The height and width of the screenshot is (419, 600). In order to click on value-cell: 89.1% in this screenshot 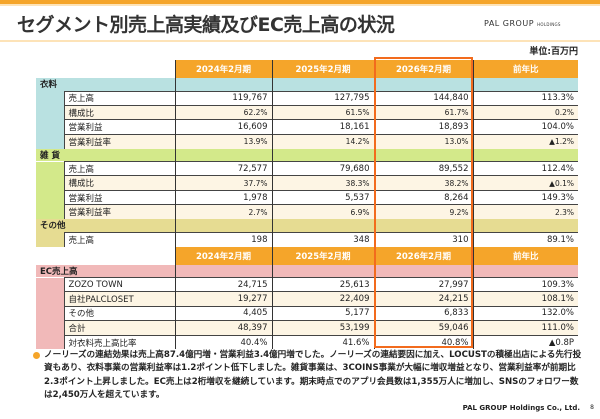, I will do `click(525, 239)`.